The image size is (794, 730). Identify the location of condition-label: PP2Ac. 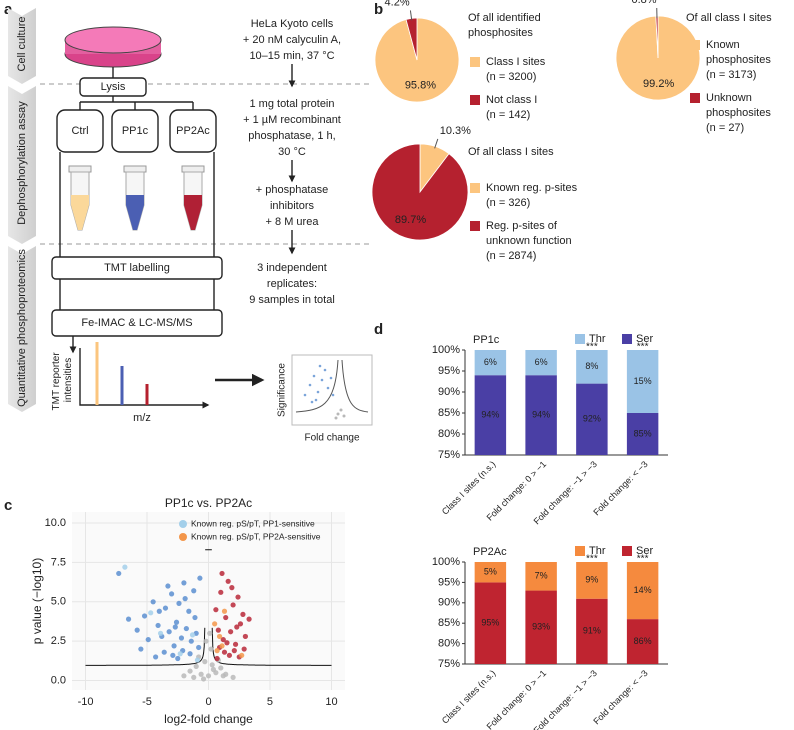
(193, 131).